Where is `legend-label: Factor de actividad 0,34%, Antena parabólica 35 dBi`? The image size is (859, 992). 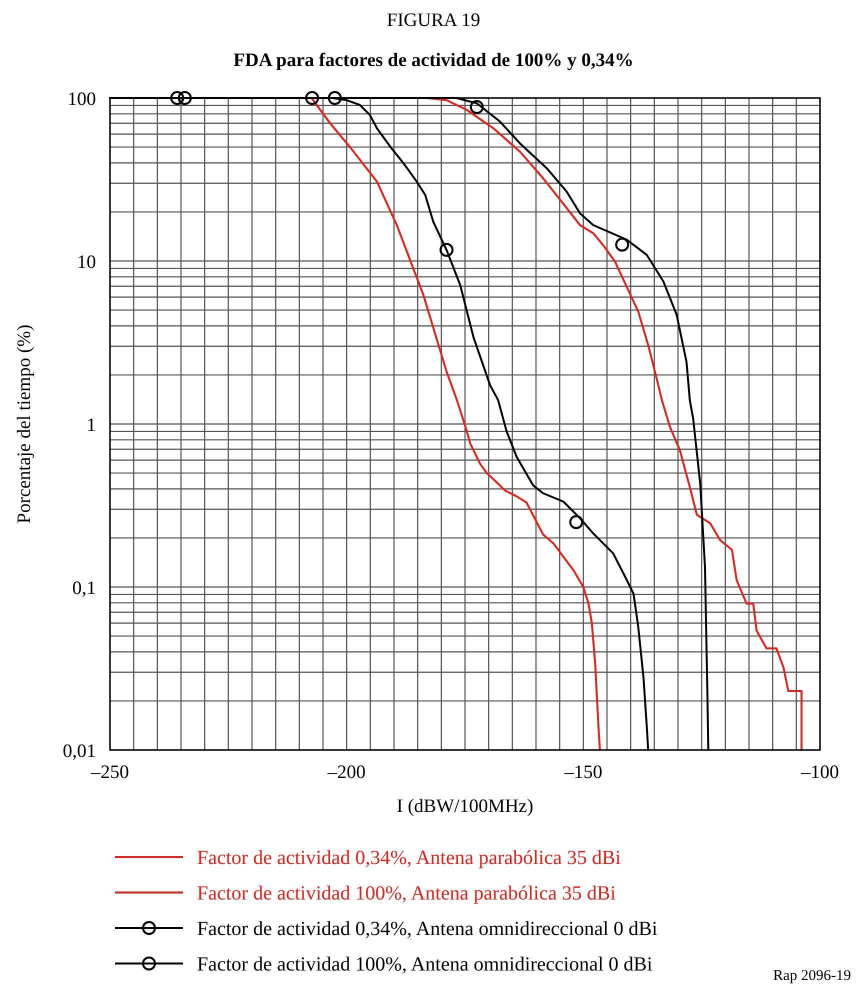
legend-label: Factor de actividad 0,34%, Antena parabólica 35 dBi is located at coordinates (409, 858).